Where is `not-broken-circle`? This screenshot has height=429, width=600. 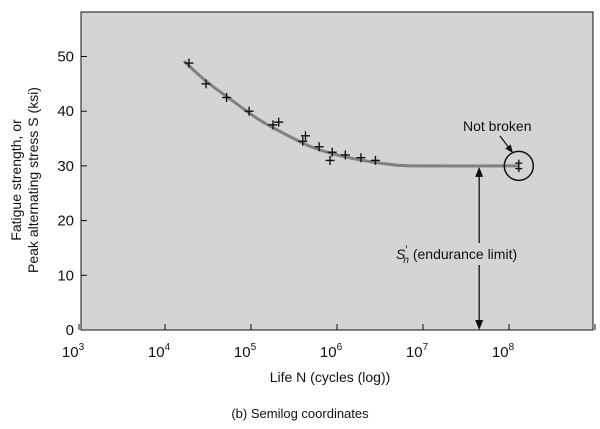
not-broken-circle is located at coordinates (519, 166).